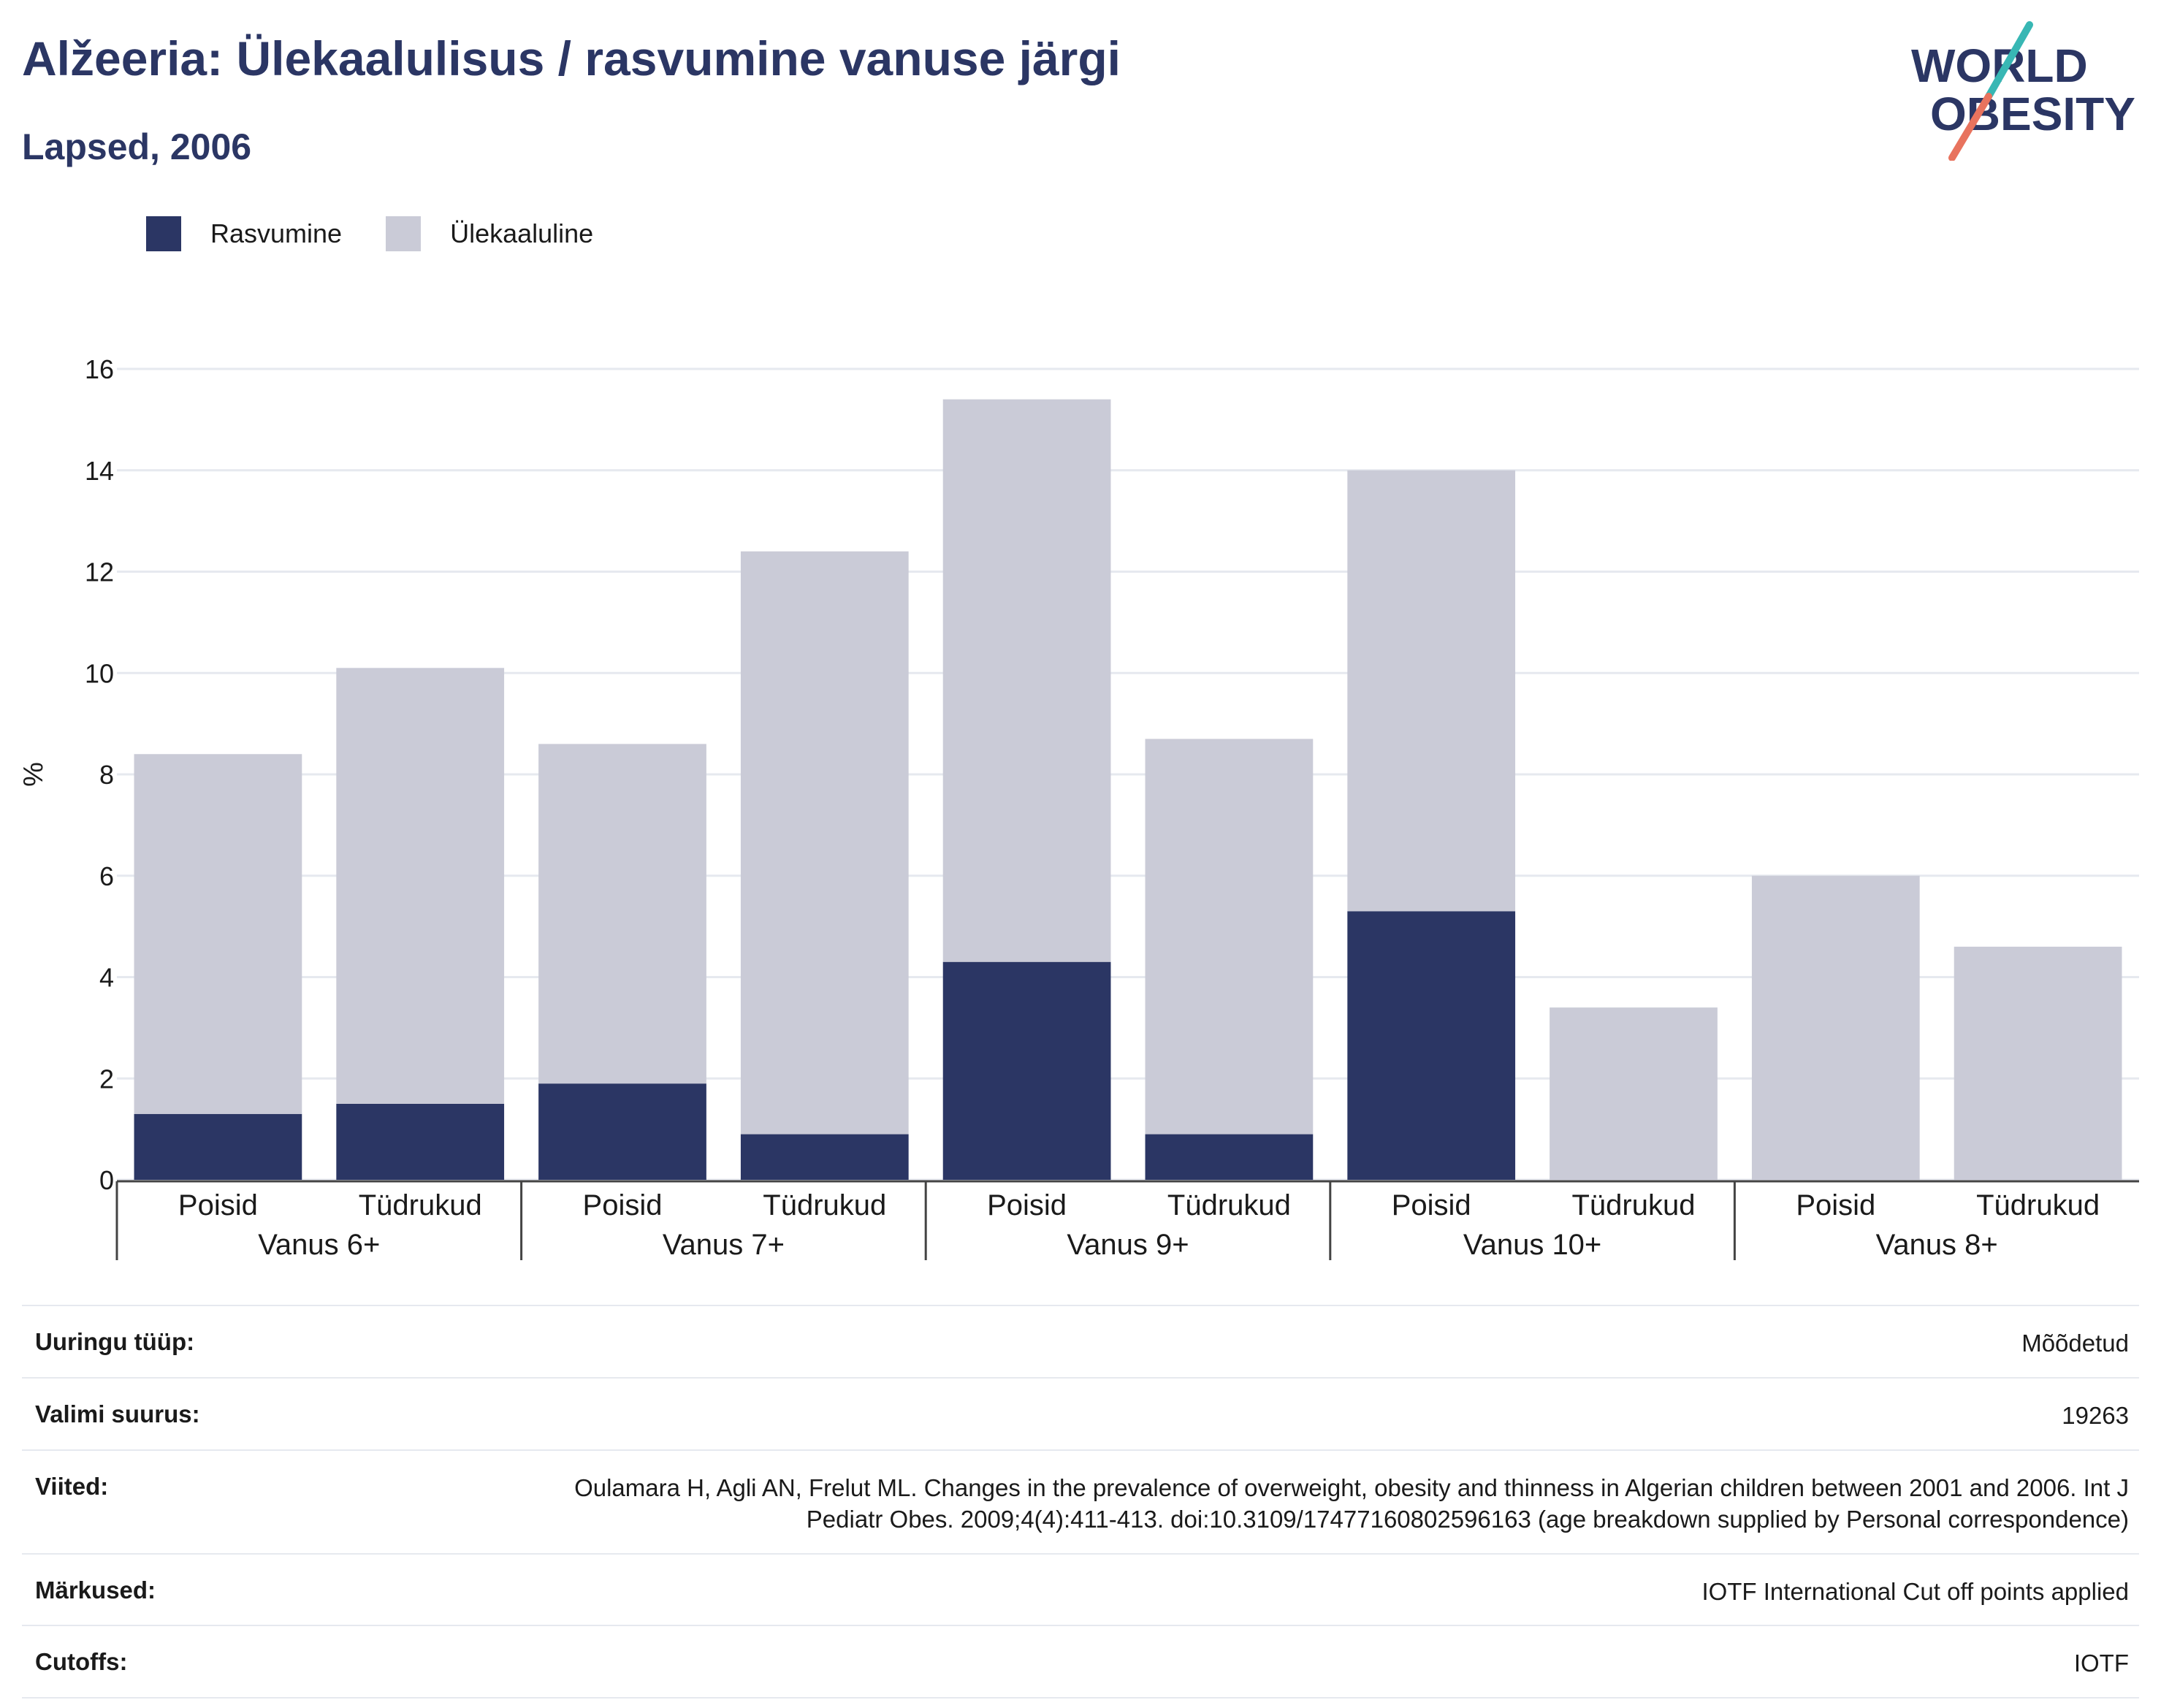 The image size is (2161, 1708). Describe the element at coordinates (724, 1245) in the screenshot. I see `x-group-label: Vanus 7+` at that location.